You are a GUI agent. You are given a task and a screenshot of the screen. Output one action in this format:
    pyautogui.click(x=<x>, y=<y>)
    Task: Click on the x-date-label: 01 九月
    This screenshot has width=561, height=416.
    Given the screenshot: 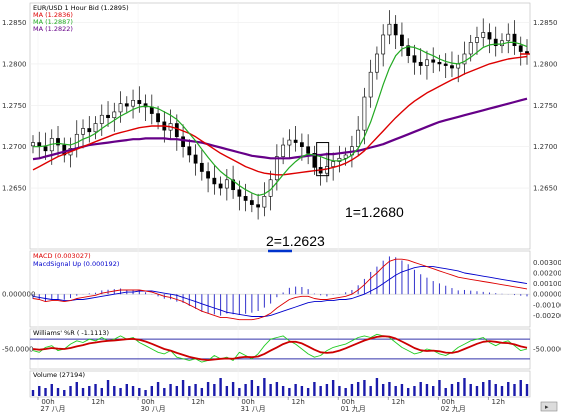 What is the action you would take?
    pyautogui.click(x=353, y=408)
    